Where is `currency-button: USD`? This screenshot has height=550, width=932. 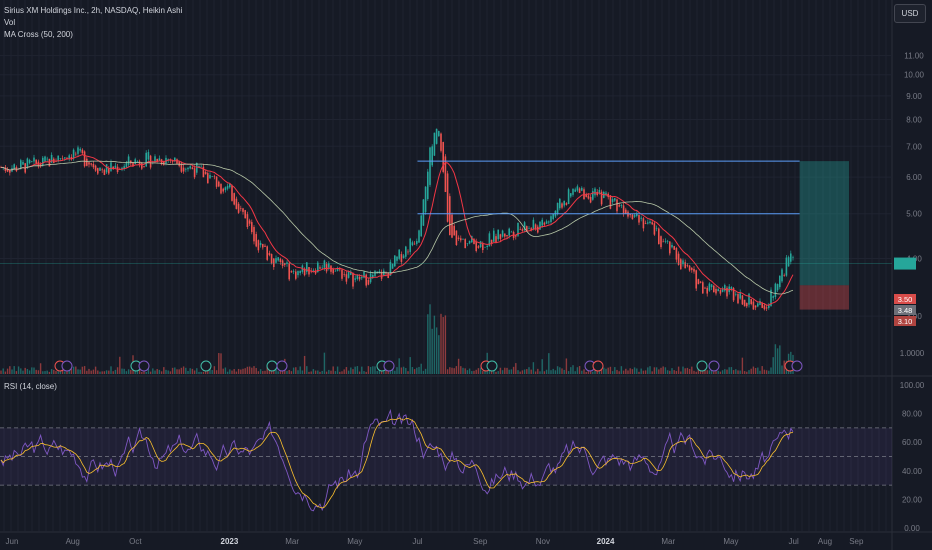
currency-button: USD is located at coordinates (910, 13).